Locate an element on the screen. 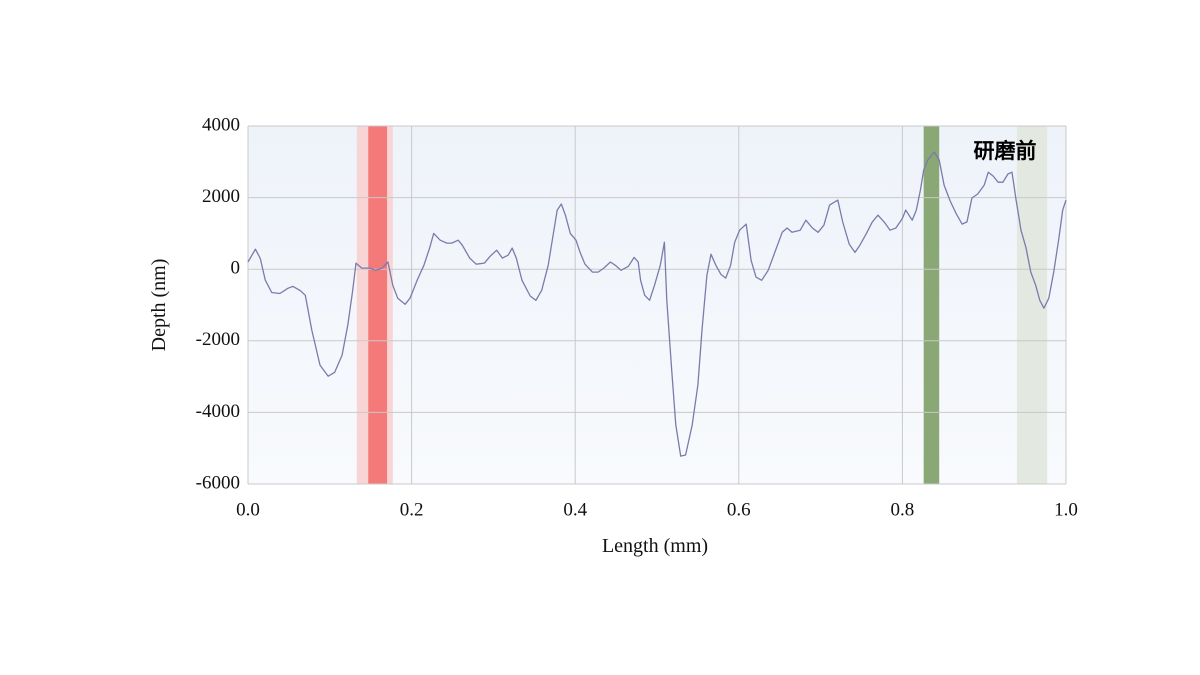  y-tick-label: -6000 is located at coordinates (218, 482).